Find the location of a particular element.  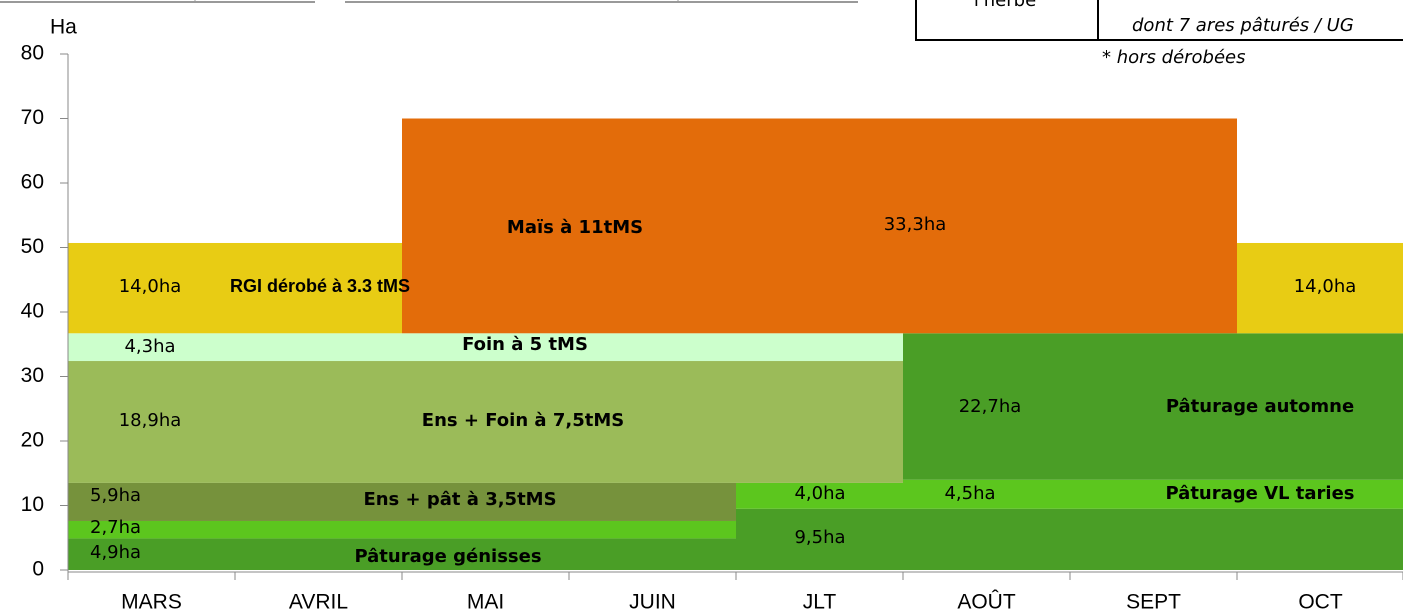

block-name: Pâturage automne is located at coordinates (1260, 406).